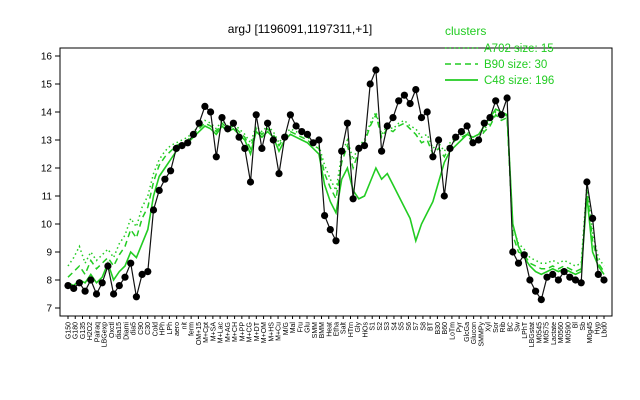  I want to click on legend-label-c48: C48 size: 196, so click(519, 81).